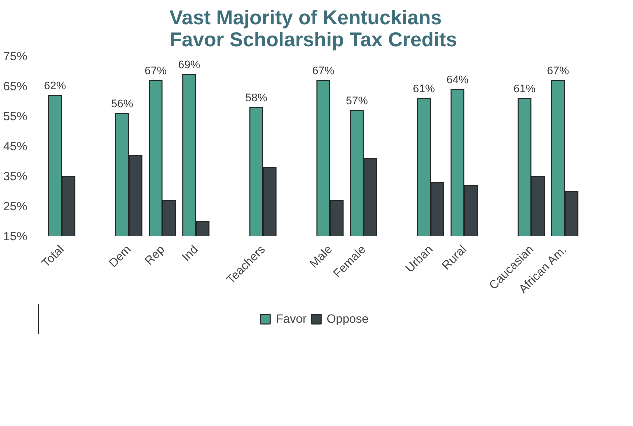 This screenshot has width=633, height=426. Describe the element at coordinates (190, 253) in the screenshot. I see `x-tick-label: Ind` at that location.